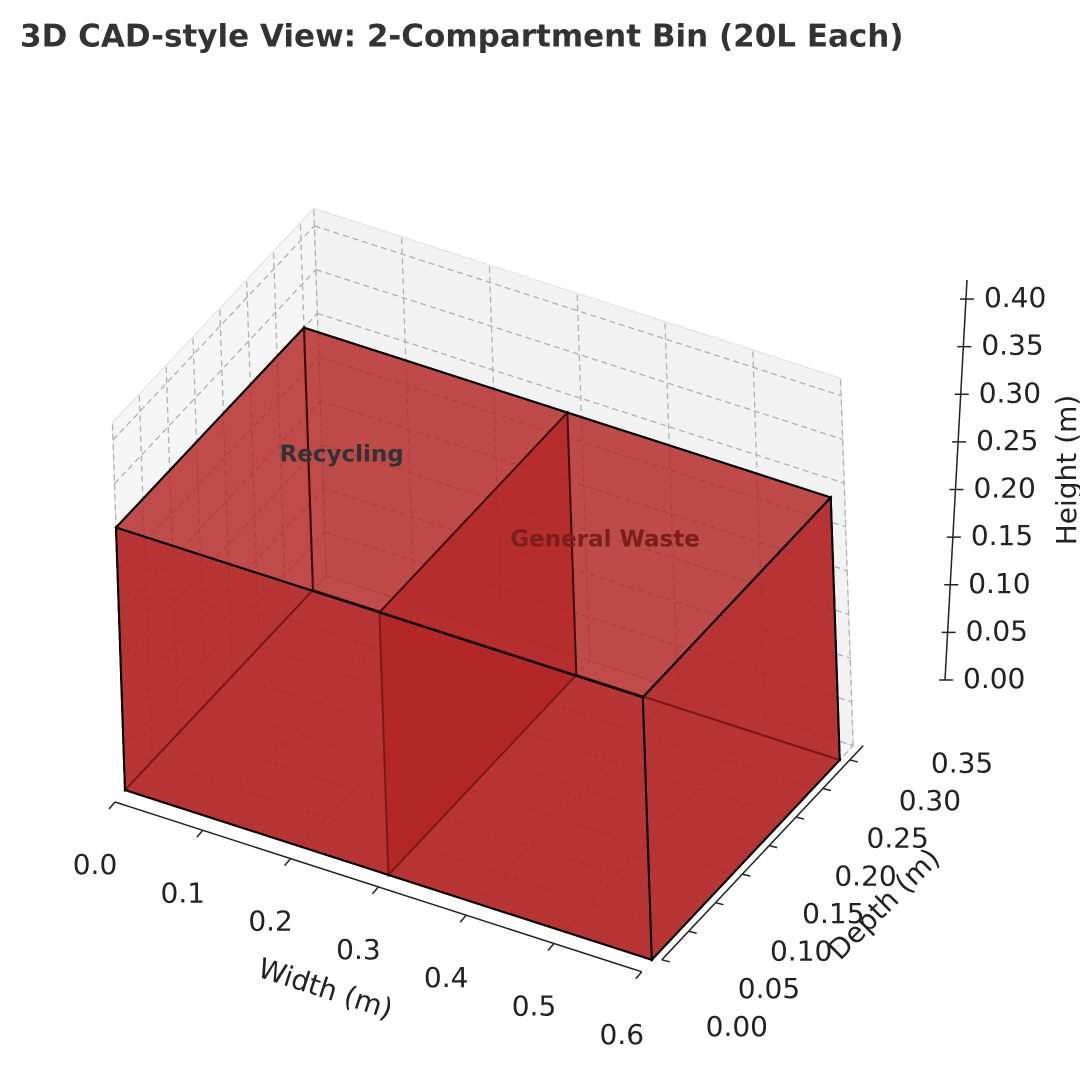 The height and width of the screenshot is (1080, 1080). What do you see at coordinates (1010, 392) in the screenshot?
I see `z-tick-label: 0.30` at bounding box center [1010, 392].